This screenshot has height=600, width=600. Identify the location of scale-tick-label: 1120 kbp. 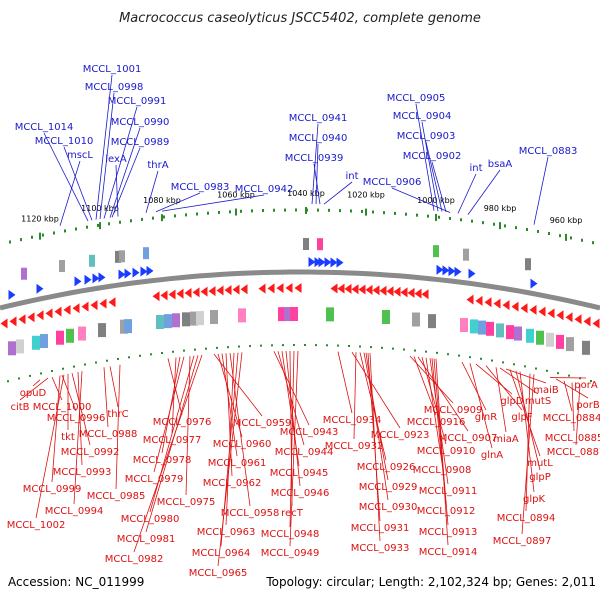
(40, 219).